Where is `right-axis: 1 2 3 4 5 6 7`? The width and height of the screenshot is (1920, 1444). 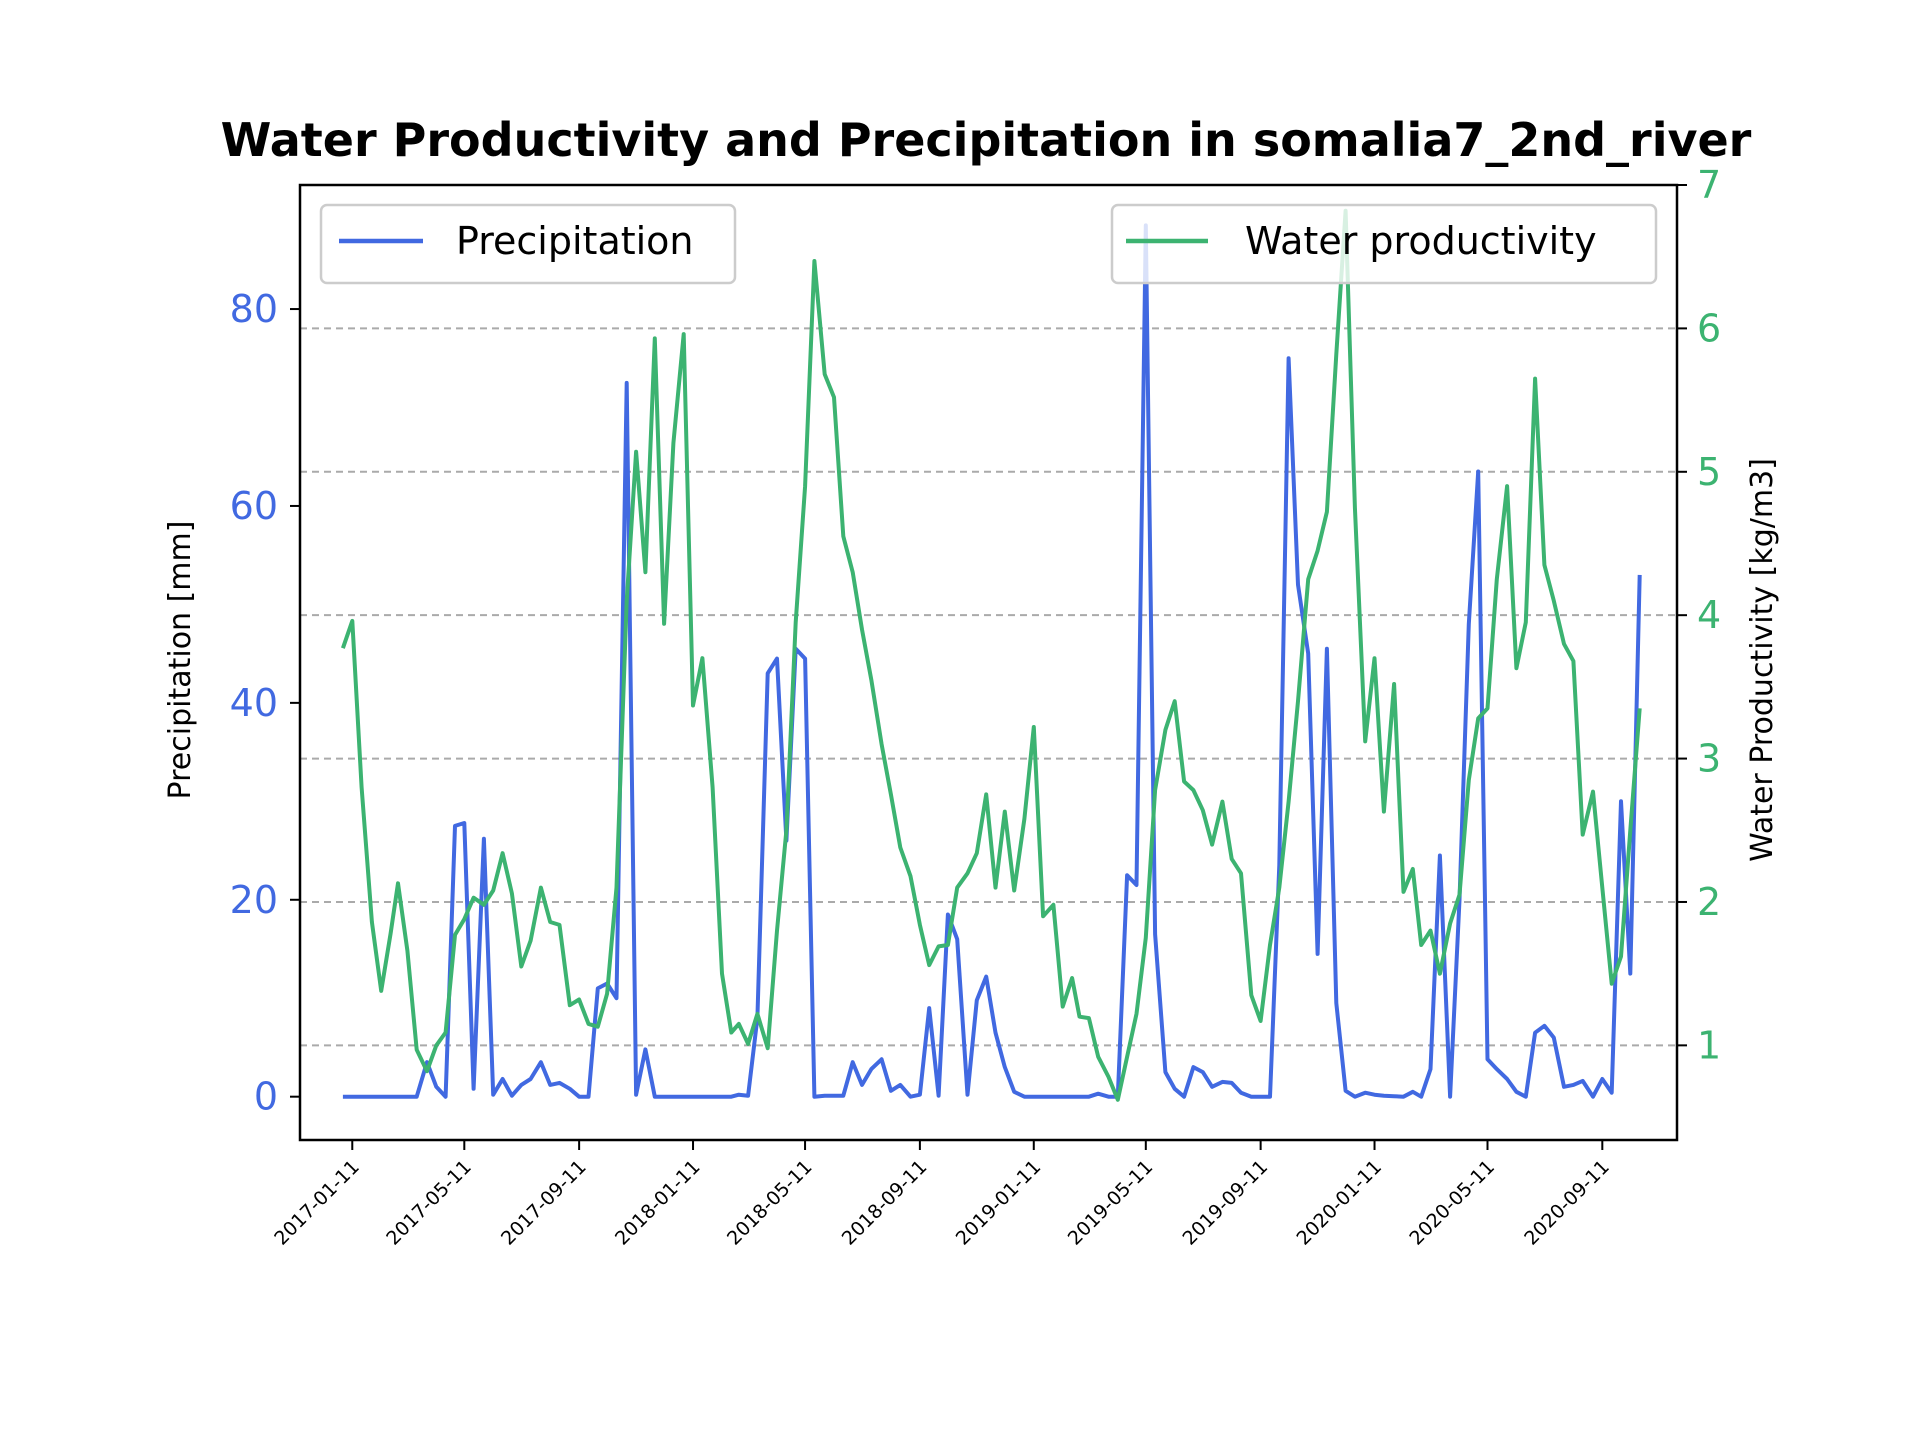
right-axis: 1 2 3 4 5 6 7 is located at coordinates (1699, 615).